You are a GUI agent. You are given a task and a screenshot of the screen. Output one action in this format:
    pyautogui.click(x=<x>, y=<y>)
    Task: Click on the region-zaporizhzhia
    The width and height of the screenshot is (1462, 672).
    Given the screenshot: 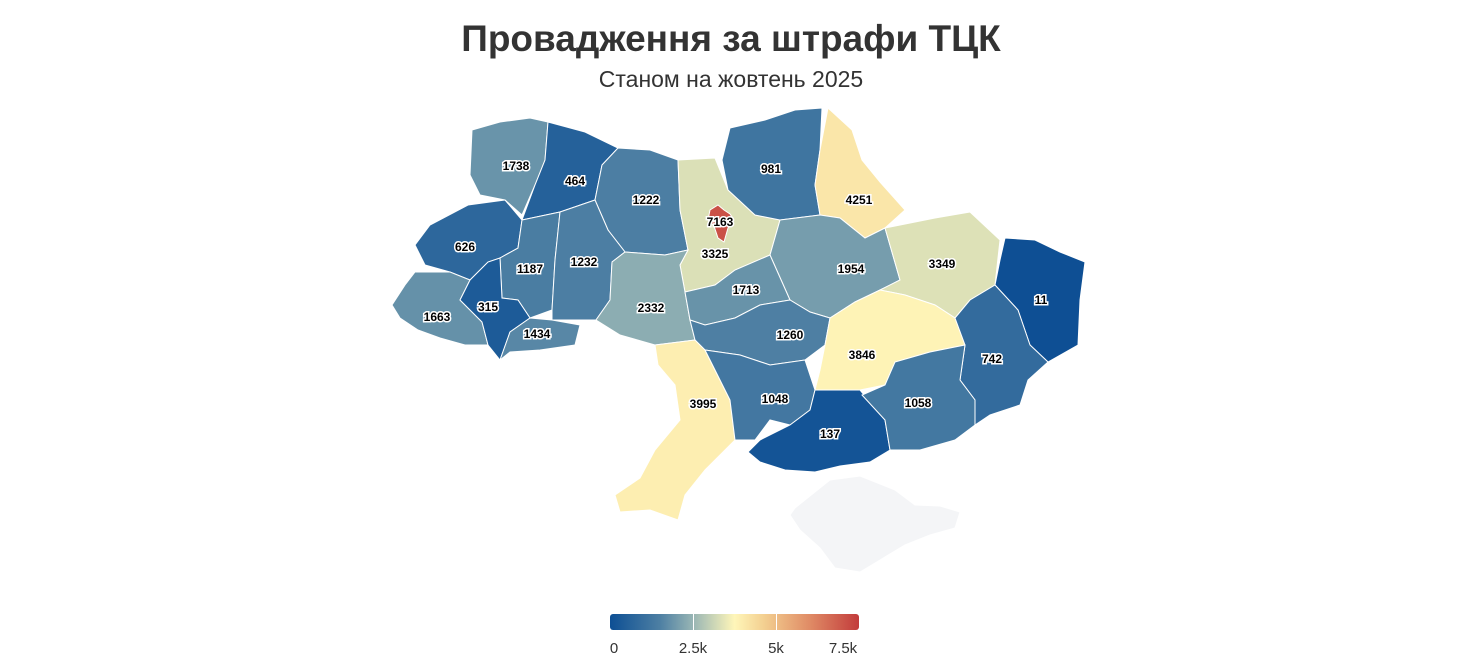 What is the action you would take?
    pyautogui.click(x=918, y=397)
    